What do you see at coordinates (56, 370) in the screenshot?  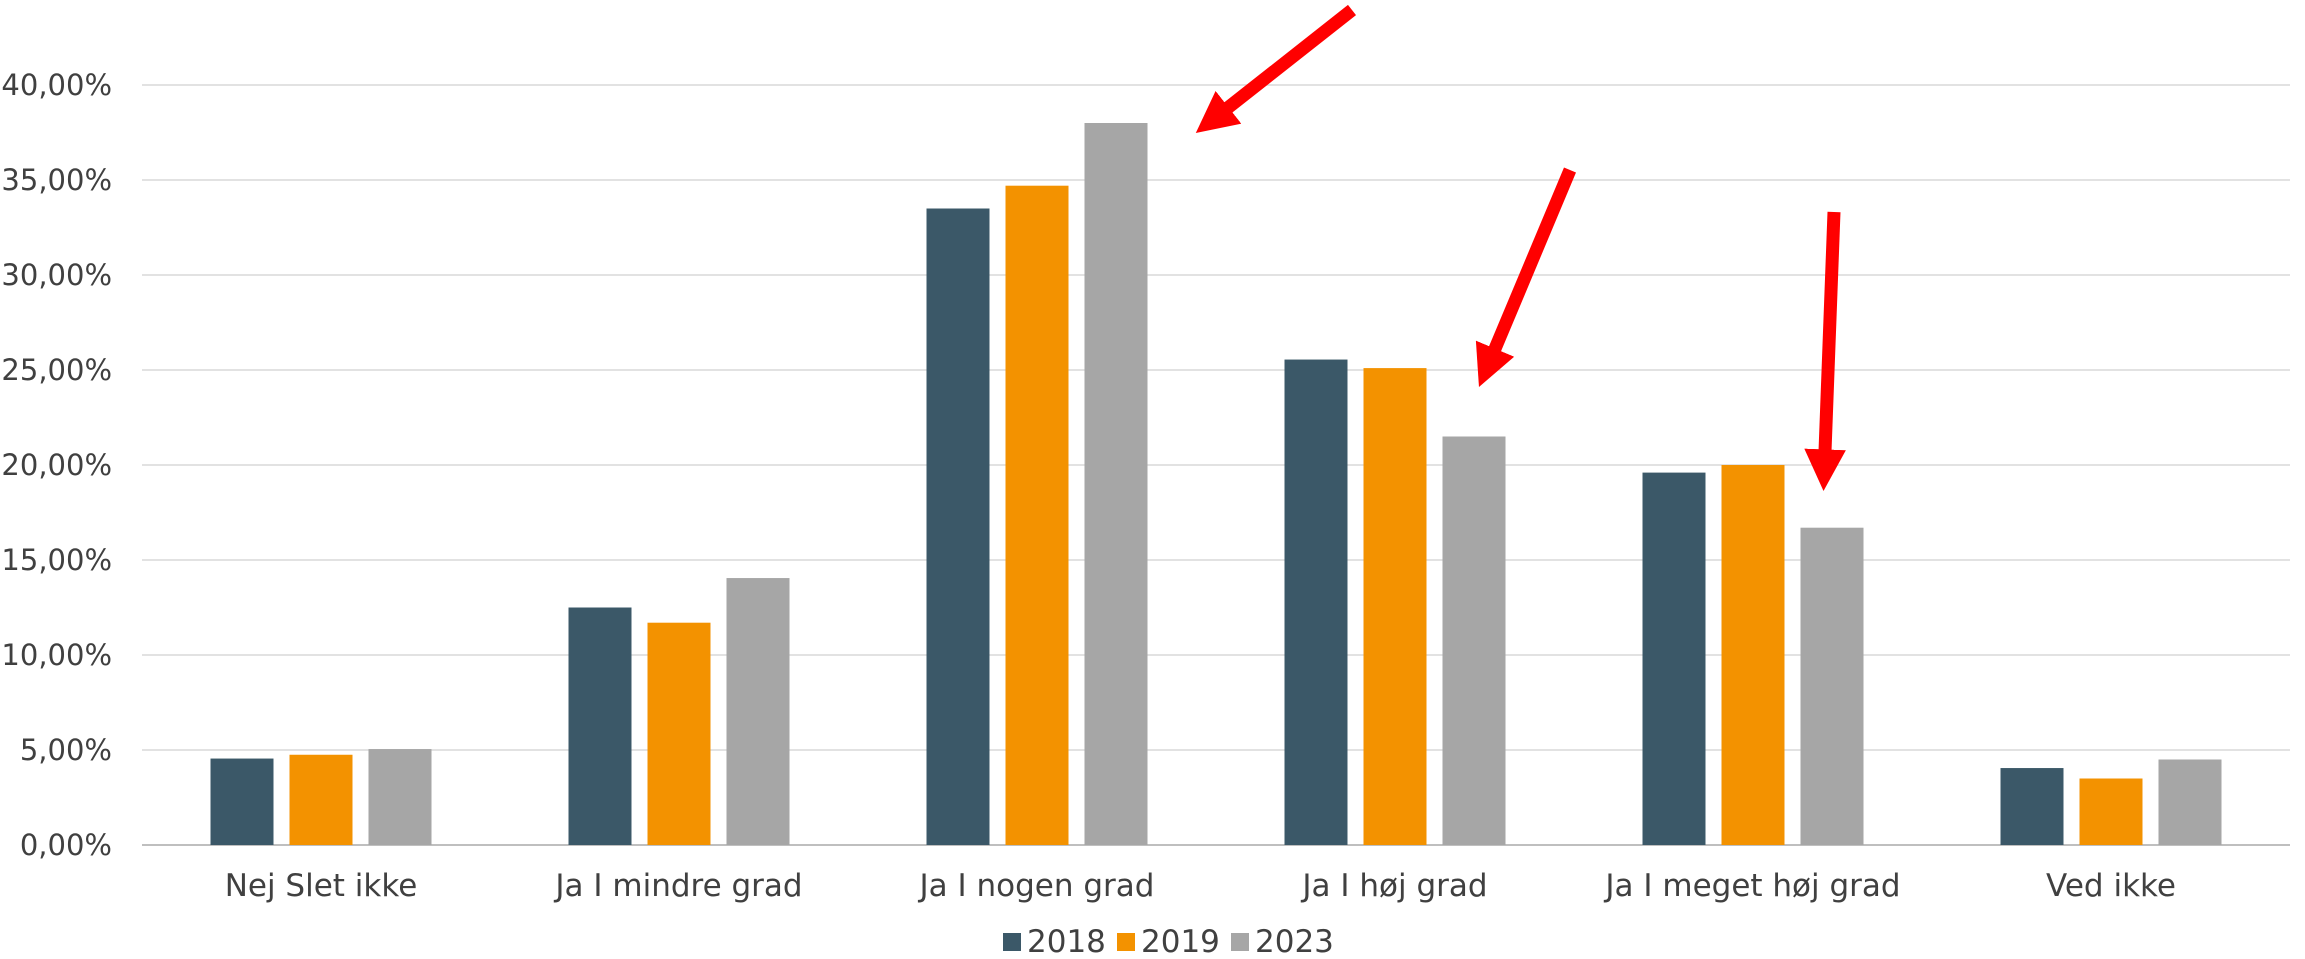 I see `y-tick-label: 25,00%` at bounding box center [56, 370].